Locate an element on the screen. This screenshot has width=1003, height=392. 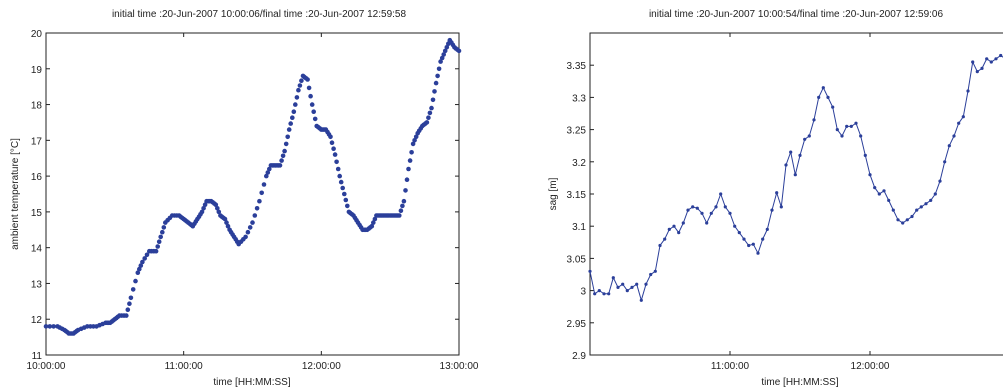
x-tick-label: 10:00:00 is located at coordinates (46, 366).